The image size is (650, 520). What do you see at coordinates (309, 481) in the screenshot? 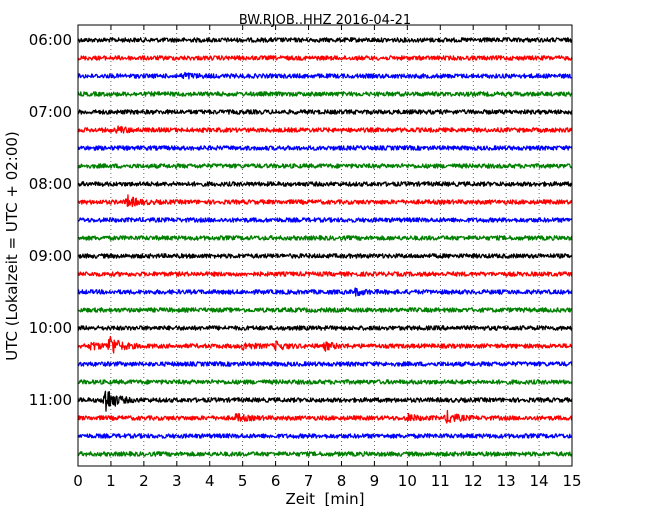
I see `x-tick-label: 7` at bounding box center [309, 481].